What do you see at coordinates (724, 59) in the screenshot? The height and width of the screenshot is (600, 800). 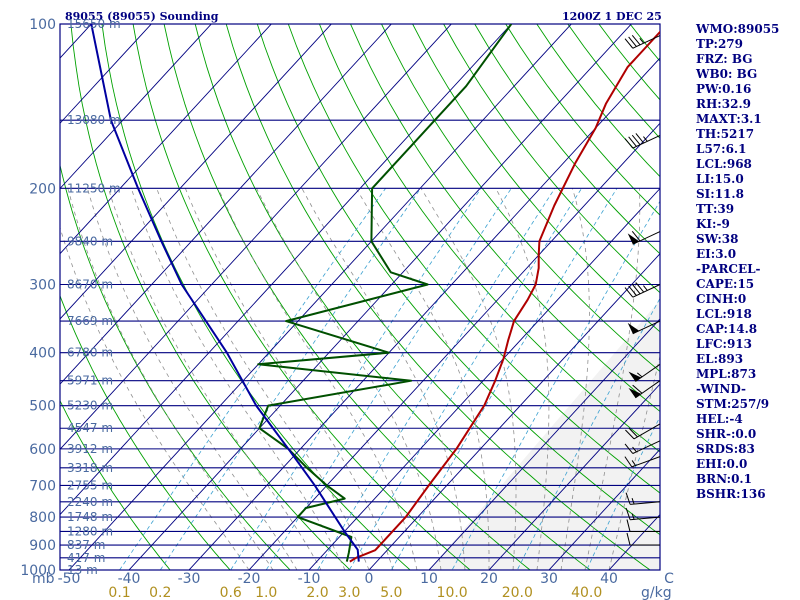 I see `index-line: FRZ: BG` at bounding box center [724, 59].